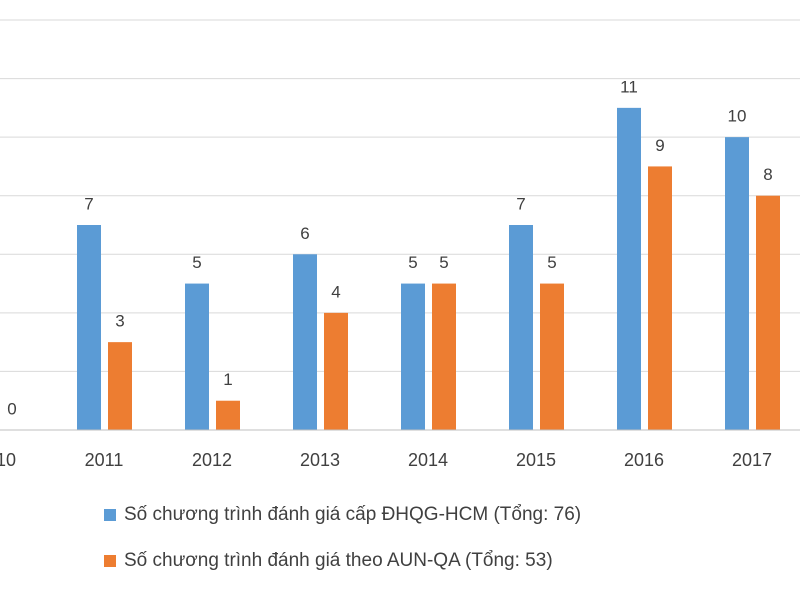 This screenshot has height=600, width=800. What do you see at coordinates (629, 86) in the screenshot?
I see `data-label: 11` at bounding box center [629, 86].